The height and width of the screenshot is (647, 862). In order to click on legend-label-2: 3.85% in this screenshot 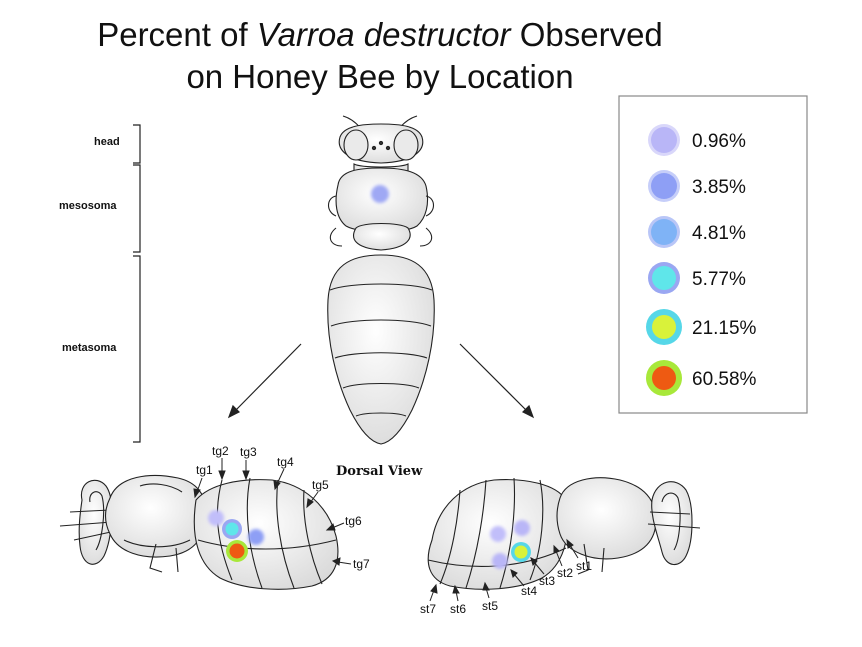, I will do `click(719, 187)`.